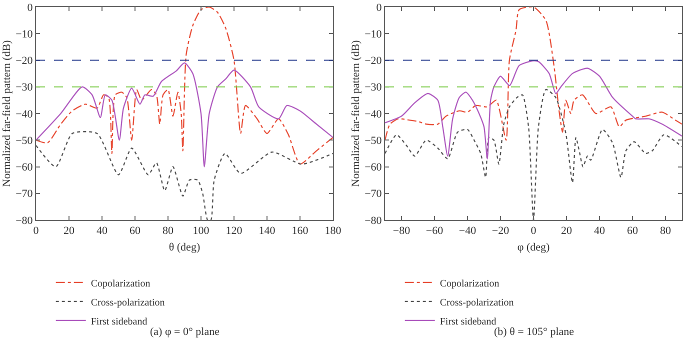  What do you see at coordinates (185, 332) in the screenshot?
I see `text: (a) φ = 0° plane` at bounding box center [185, 332].